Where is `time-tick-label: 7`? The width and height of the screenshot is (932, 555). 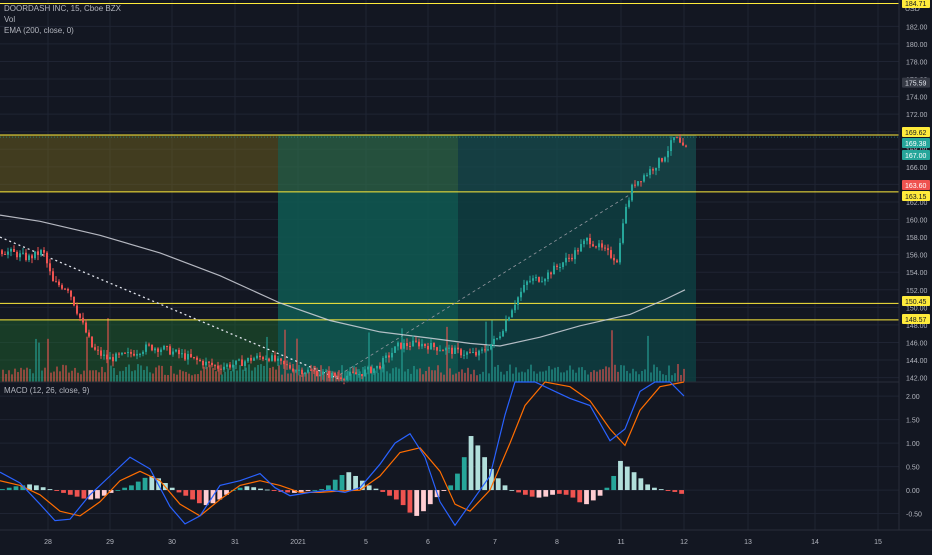 time-tick-label: 7 is located at coordinates (495, 542).